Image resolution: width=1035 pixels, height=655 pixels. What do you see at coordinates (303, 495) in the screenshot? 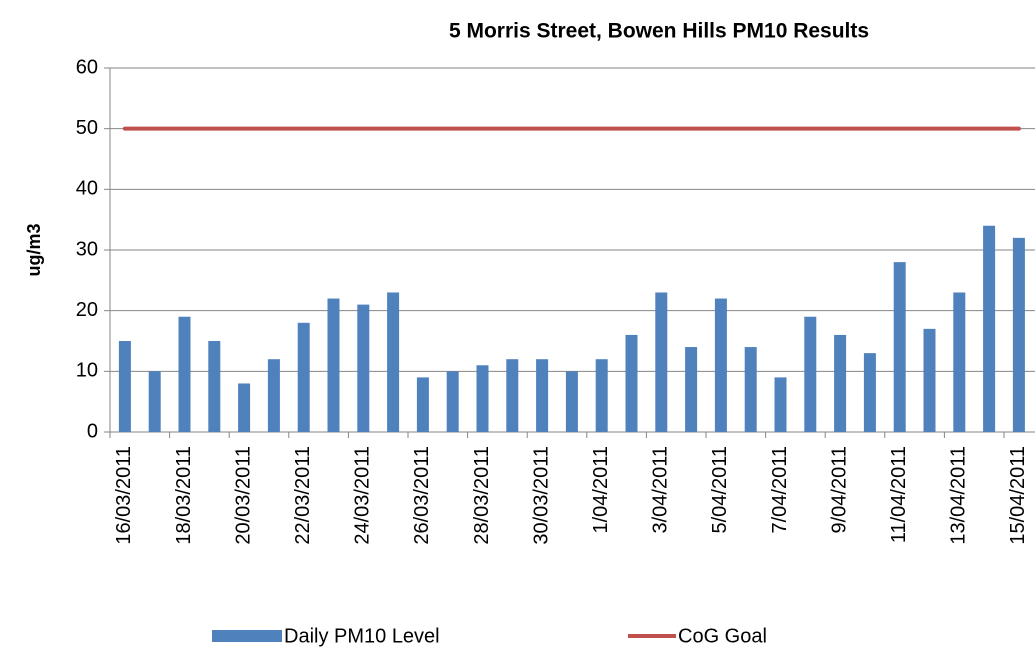
I see `x-tick-label: 22/03/2011` at bounding box center [303, 495].